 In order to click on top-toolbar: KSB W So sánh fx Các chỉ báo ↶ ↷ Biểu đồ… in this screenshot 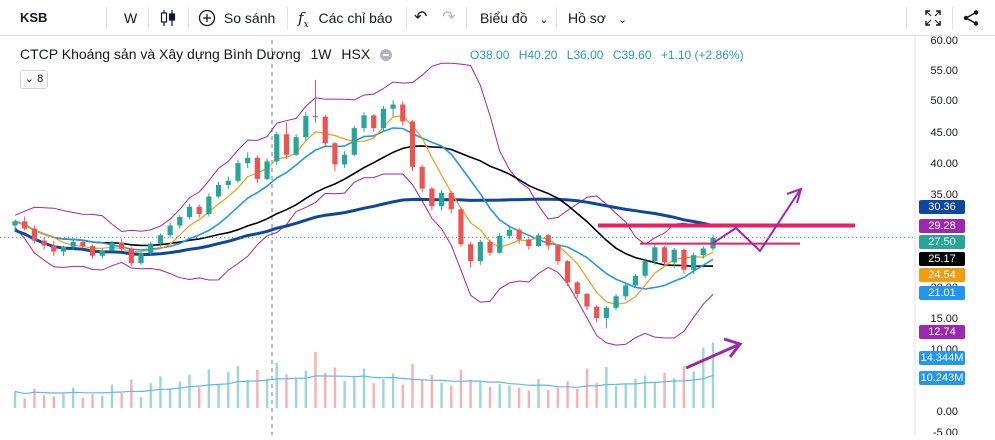, I will do `click(497, 18)`.